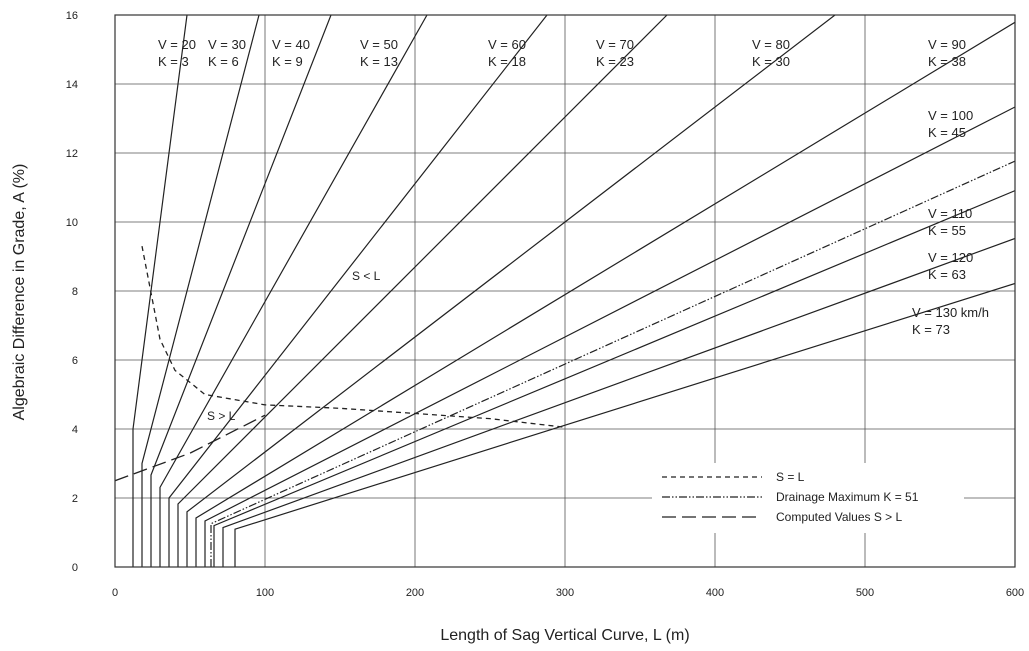  Describe the element at coordinates (379, 61) in the screenshot. I see `curve-label-k: K = 13` at that location.